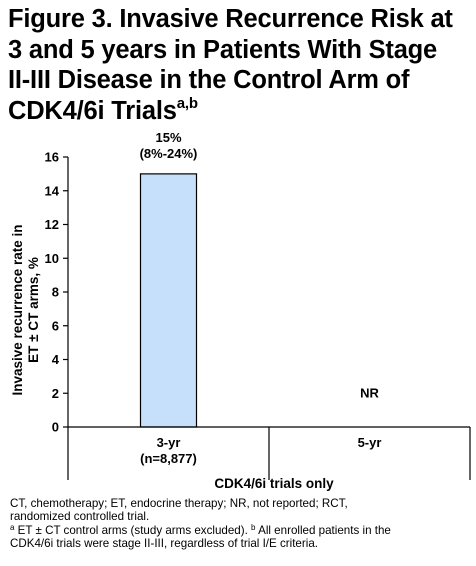  What do you see at coordinates (274, 483) in the screenshot?
I see `x-axis-title: CDK4/6i trials only` at bounding box center [274, 483].